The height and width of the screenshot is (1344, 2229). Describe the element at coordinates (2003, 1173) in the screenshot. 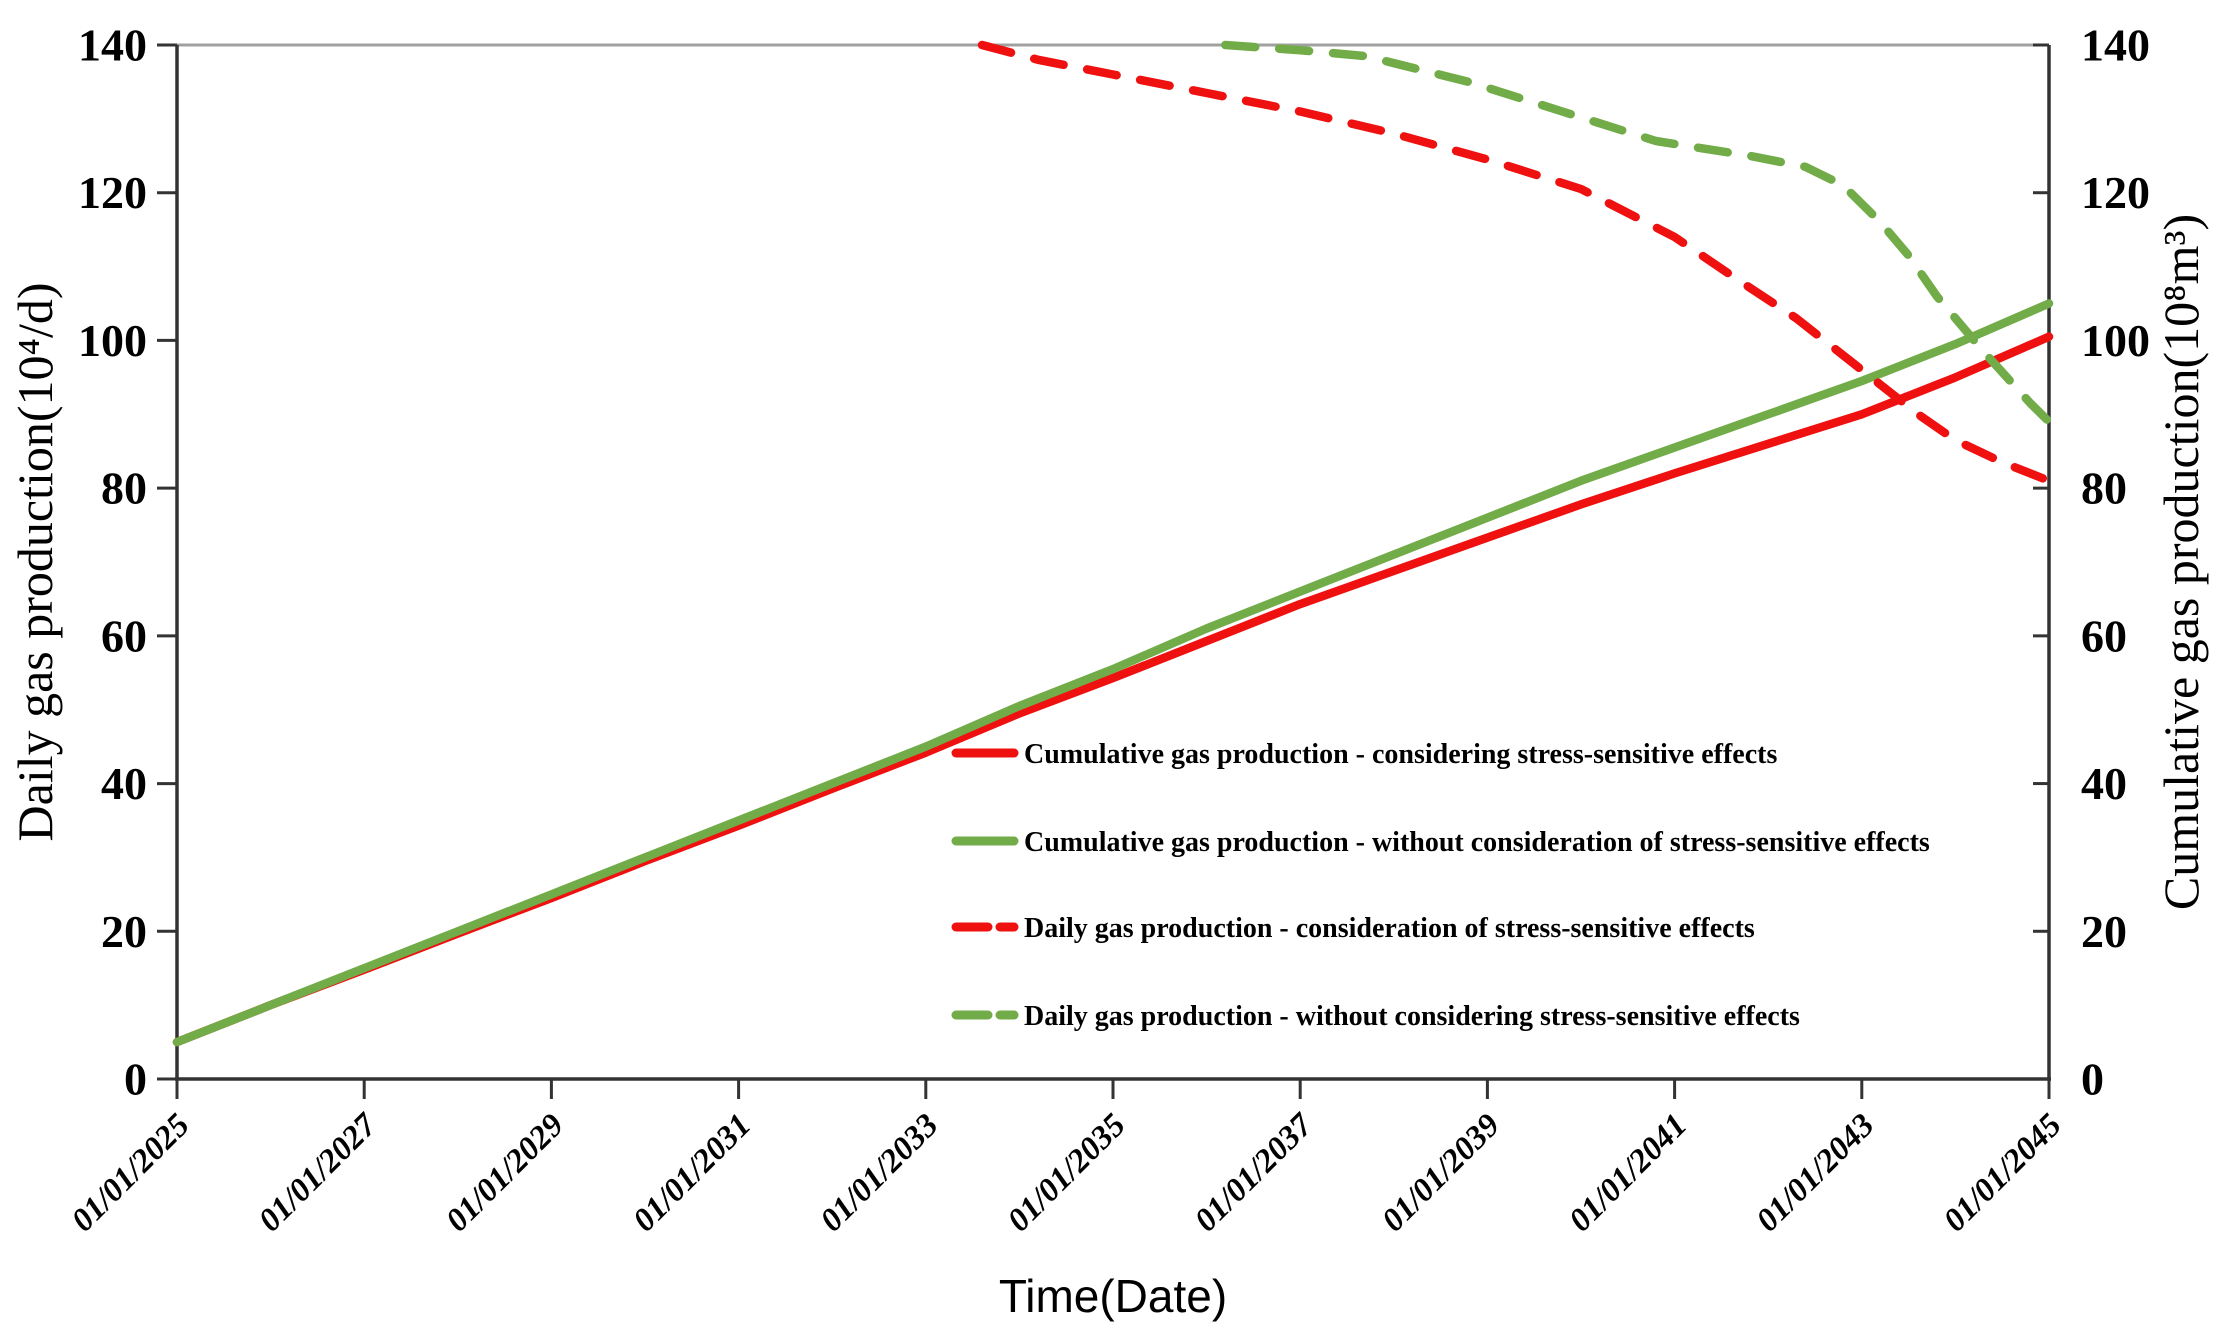

I see `x-tick-label: 01/01/2045` at that location.